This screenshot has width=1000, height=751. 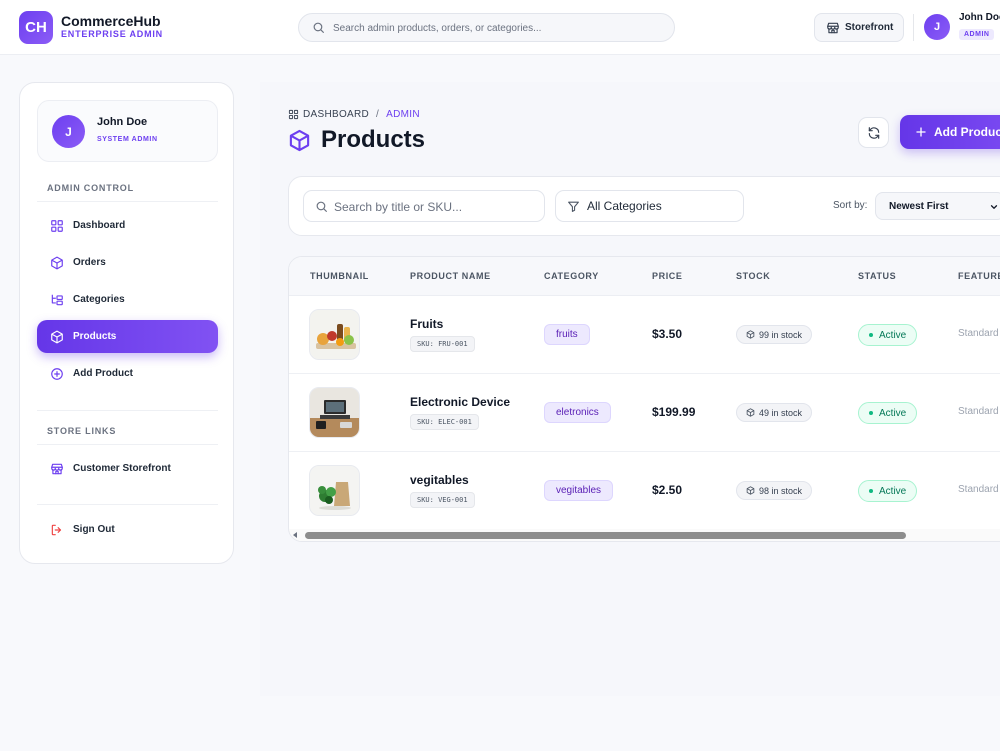 I want to click on chevron-down-icon, so click(x=994, y=207).